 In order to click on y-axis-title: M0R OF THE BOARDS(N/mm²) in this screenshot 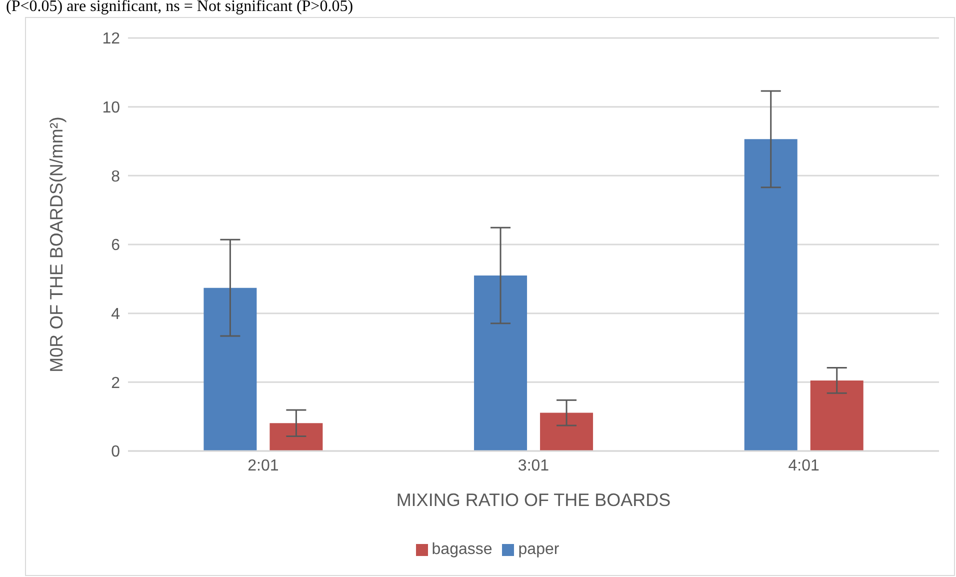, I will do `click(56, 244)`.